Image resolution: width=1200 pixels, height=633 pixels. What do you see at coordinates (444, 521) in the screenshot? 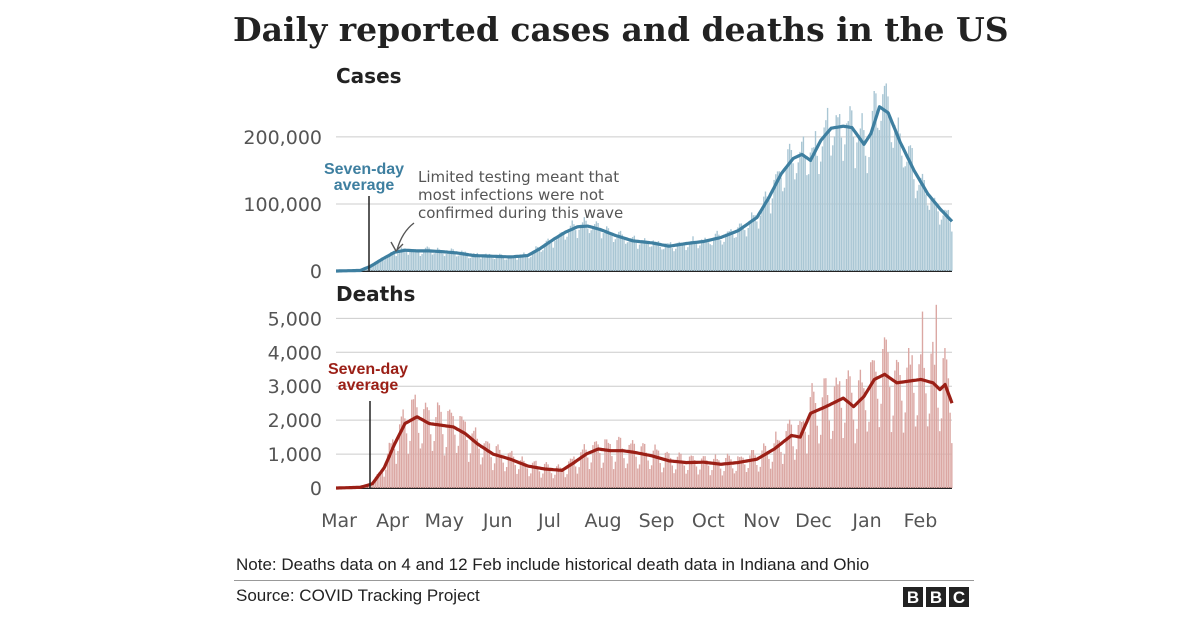
I see `x-tick-label: May` at bounding box center [444, 521].